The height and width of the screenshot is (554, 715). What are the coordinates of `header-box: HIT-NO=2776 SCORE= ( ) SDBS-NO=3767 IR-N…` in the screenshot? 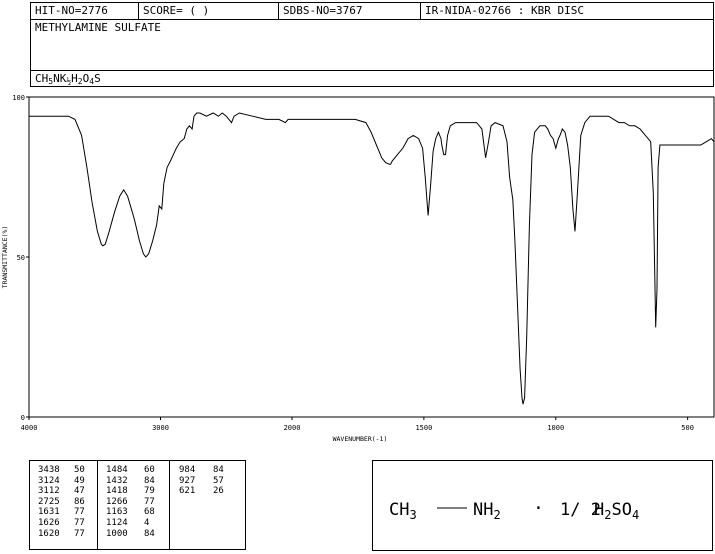 It's located at (372, 44).